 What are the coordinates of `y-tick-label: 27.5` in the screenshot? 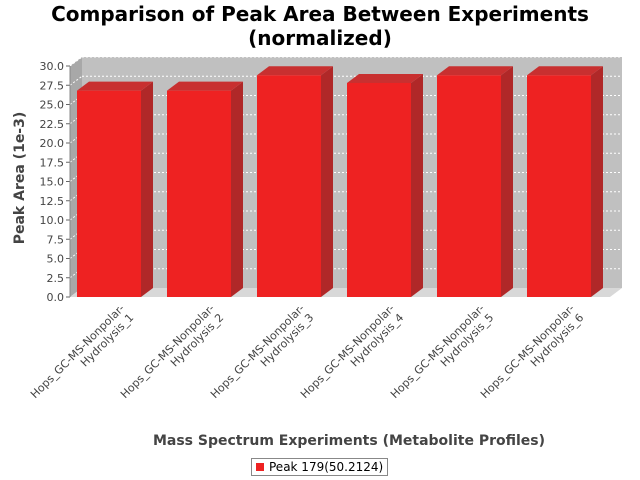 It's located at (52, 85).